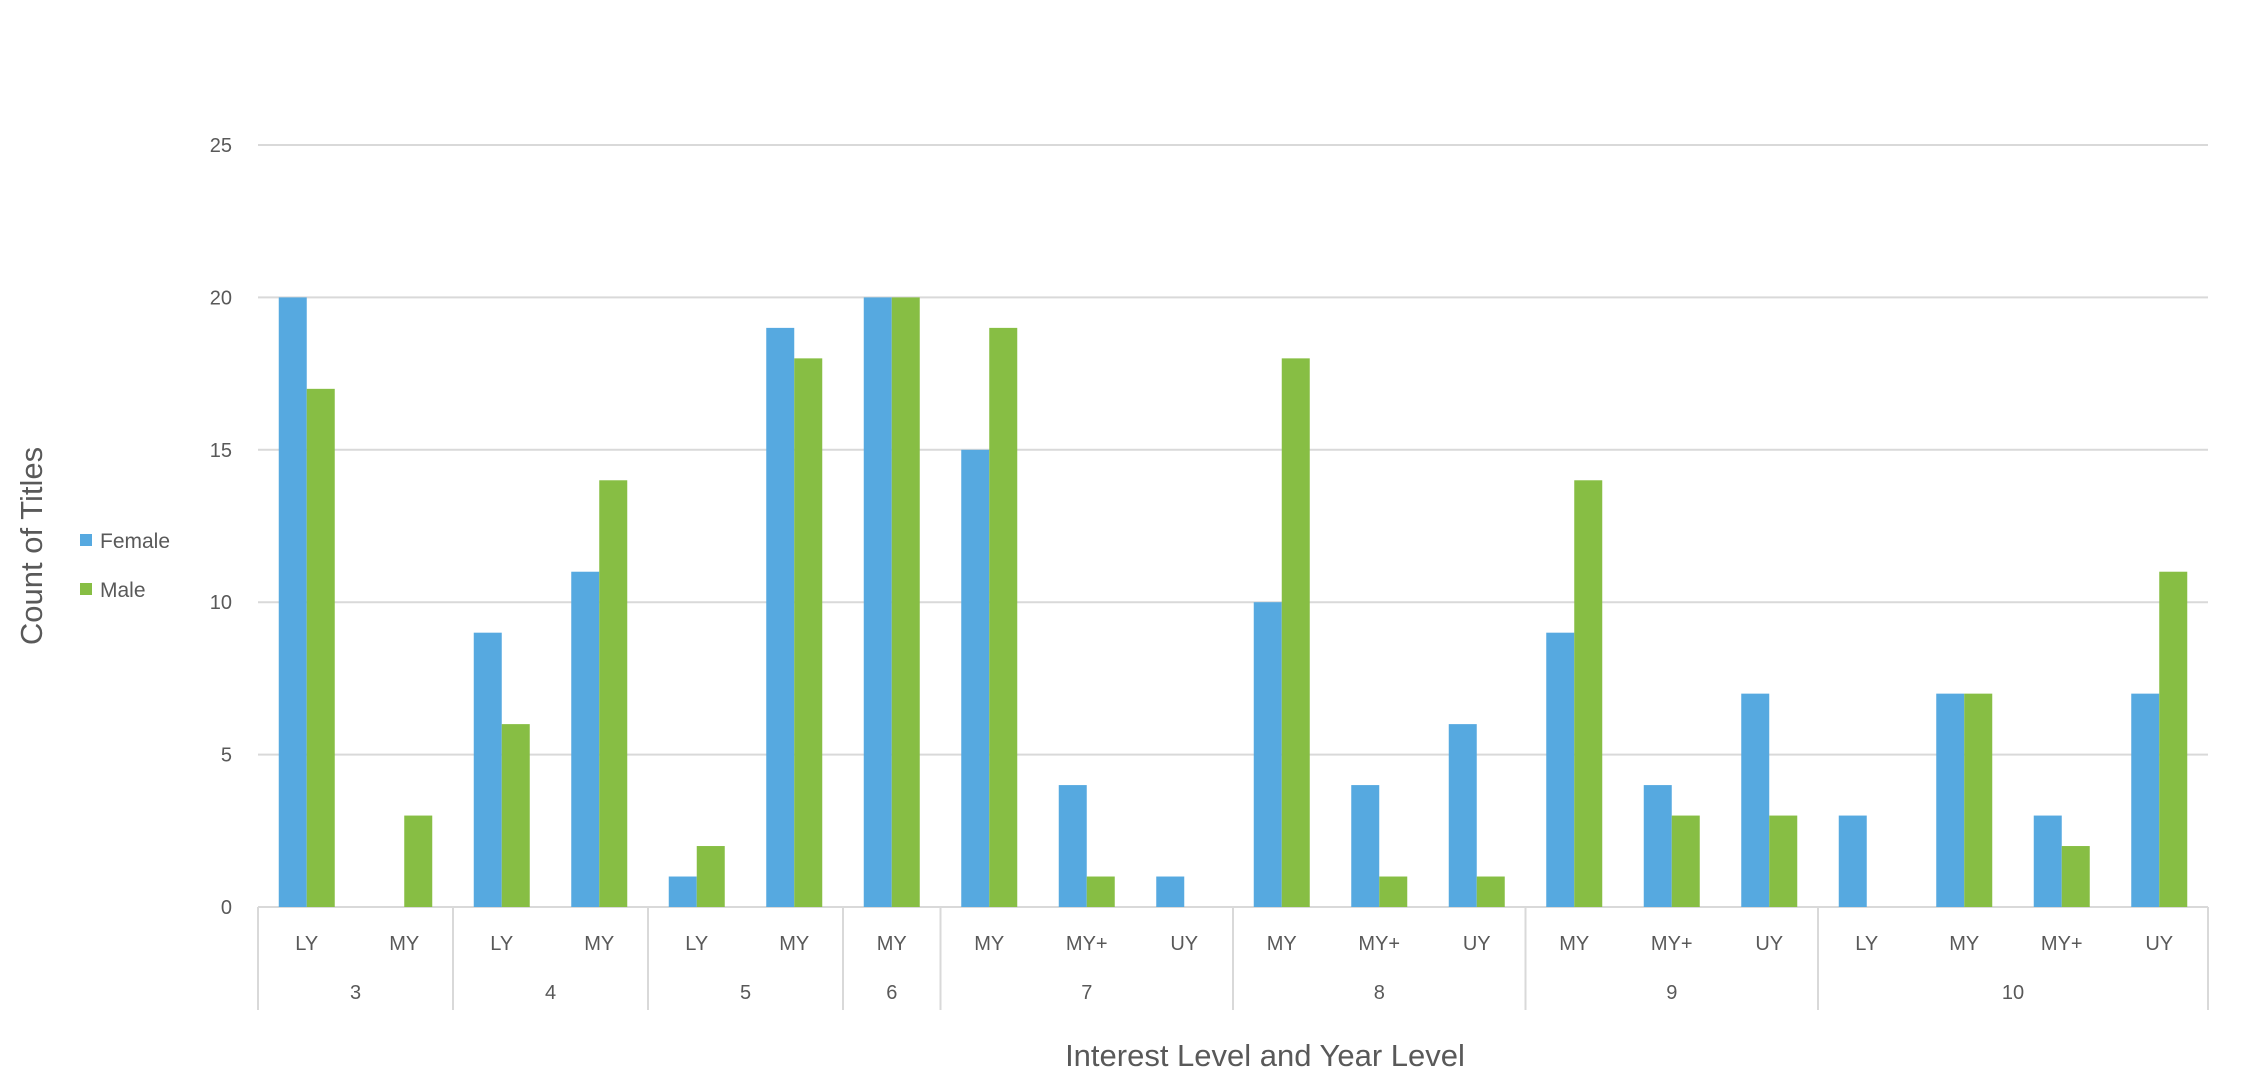 Image resolution: width=2248 pixels, height=1086 pixels. Describe the element at coordinates (221, 298) in the screenshot. I see `y-tick-label: 20` at that location.